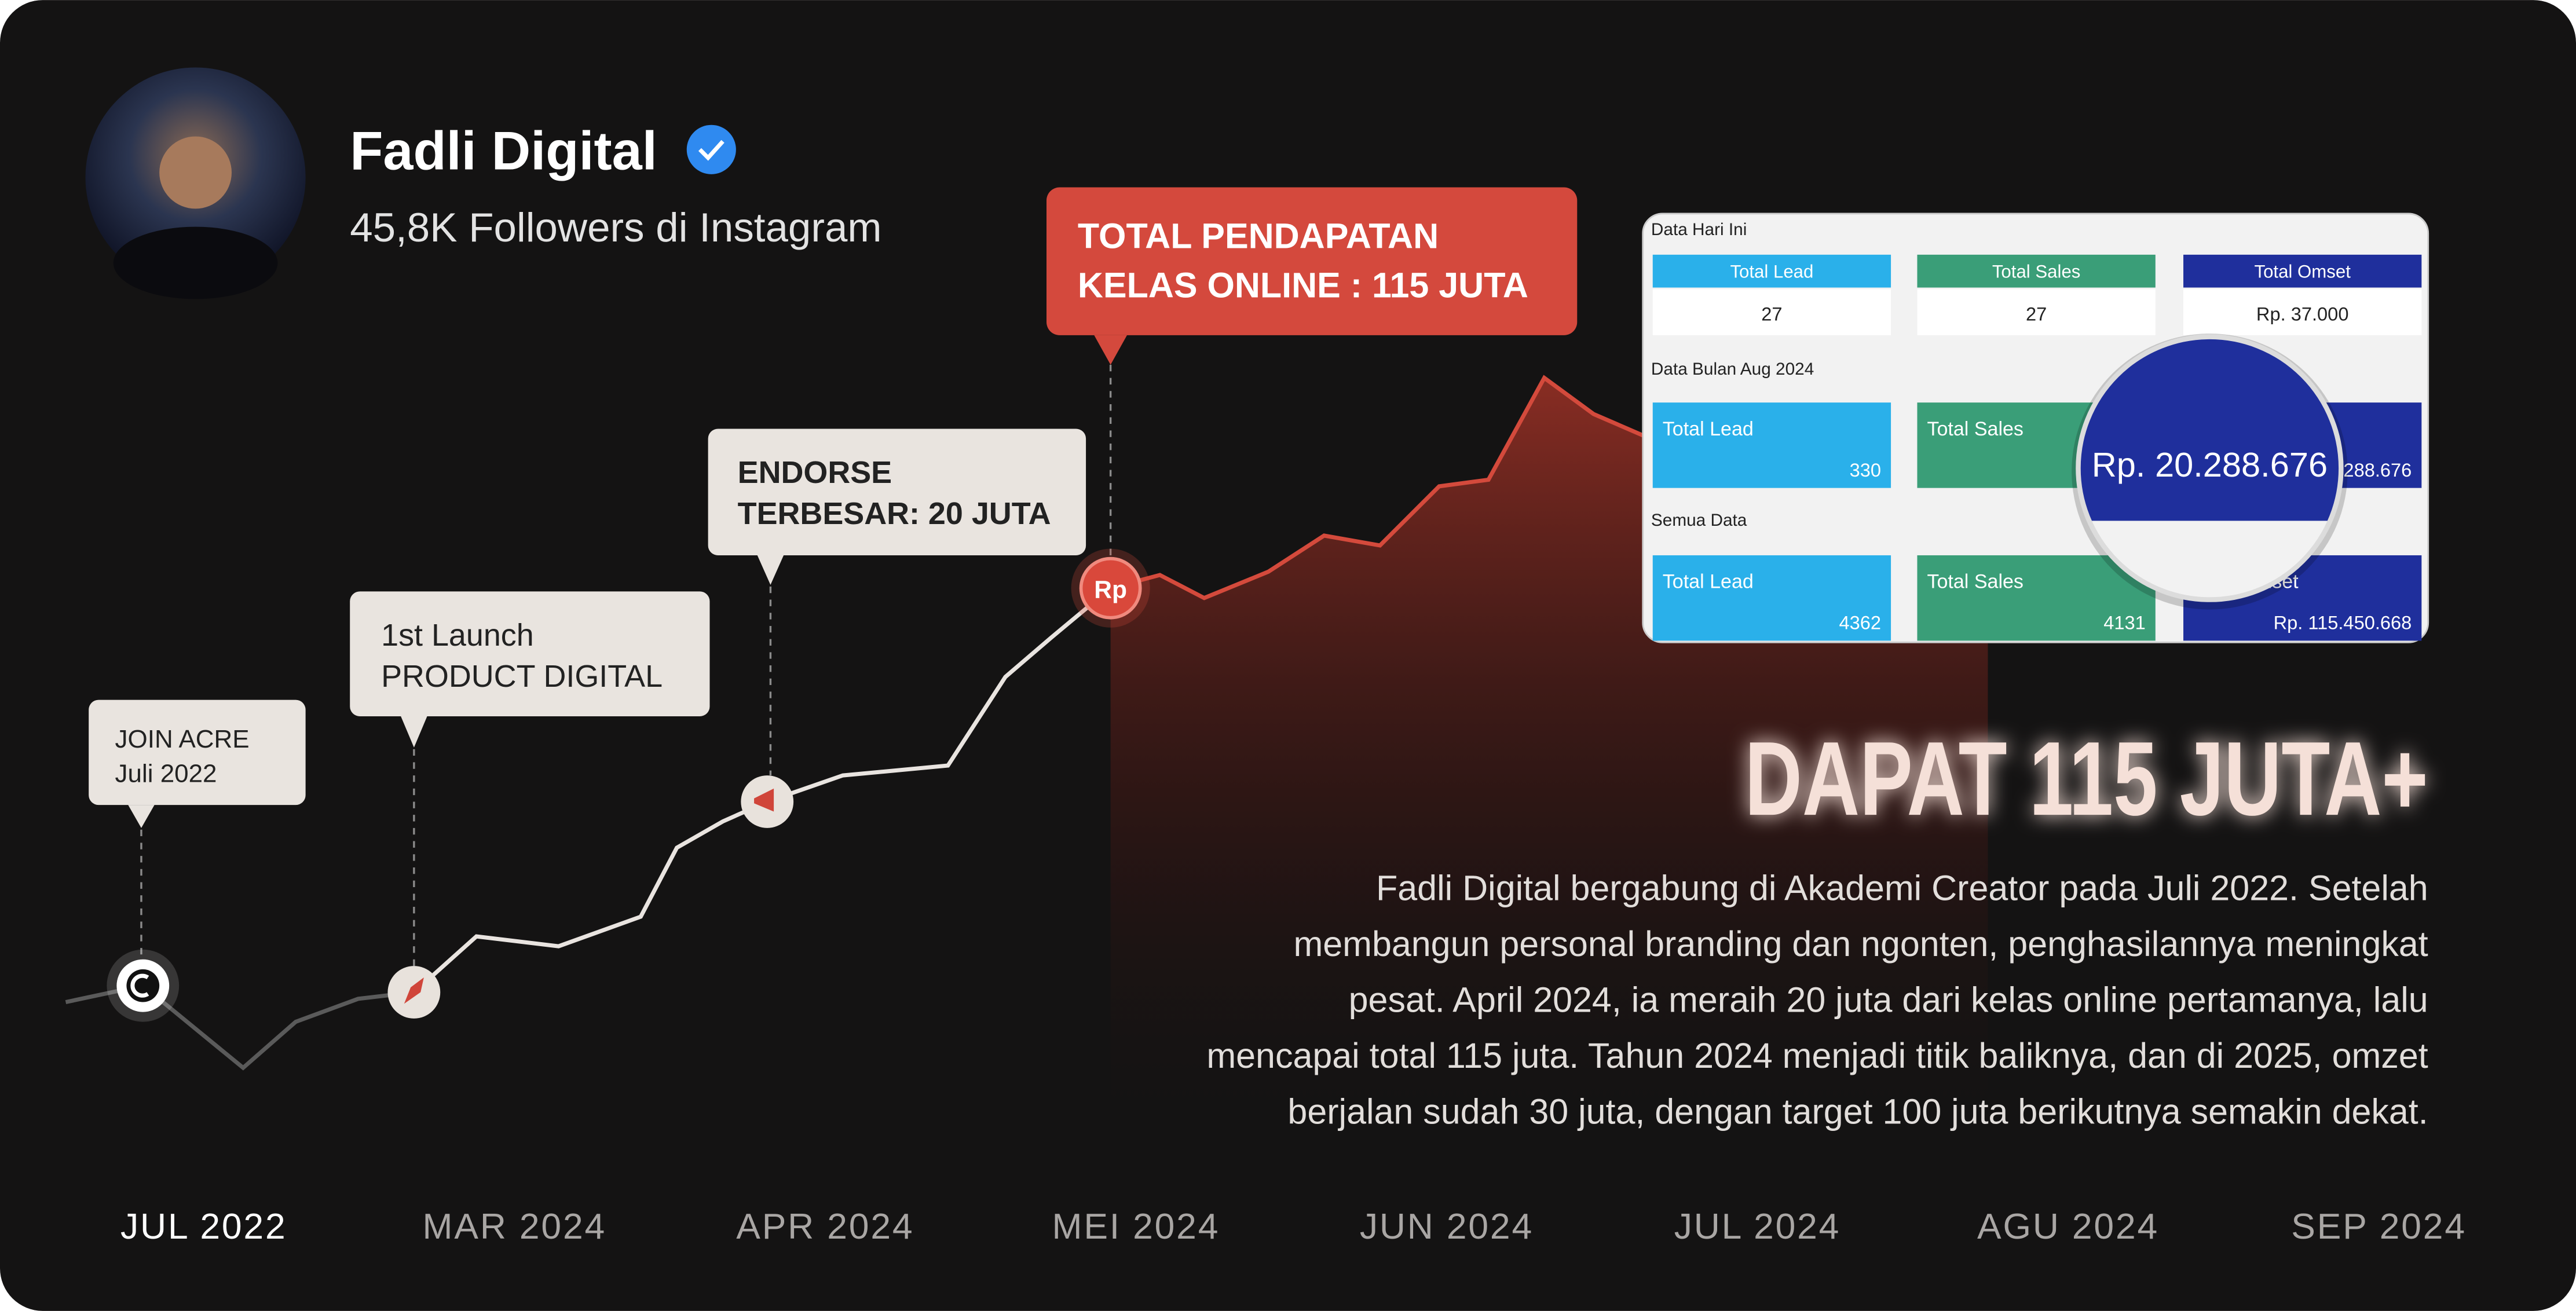 The width and height of the screenshot is (2576, 1311). I want to click on rocket-icon, so click(414, 990).